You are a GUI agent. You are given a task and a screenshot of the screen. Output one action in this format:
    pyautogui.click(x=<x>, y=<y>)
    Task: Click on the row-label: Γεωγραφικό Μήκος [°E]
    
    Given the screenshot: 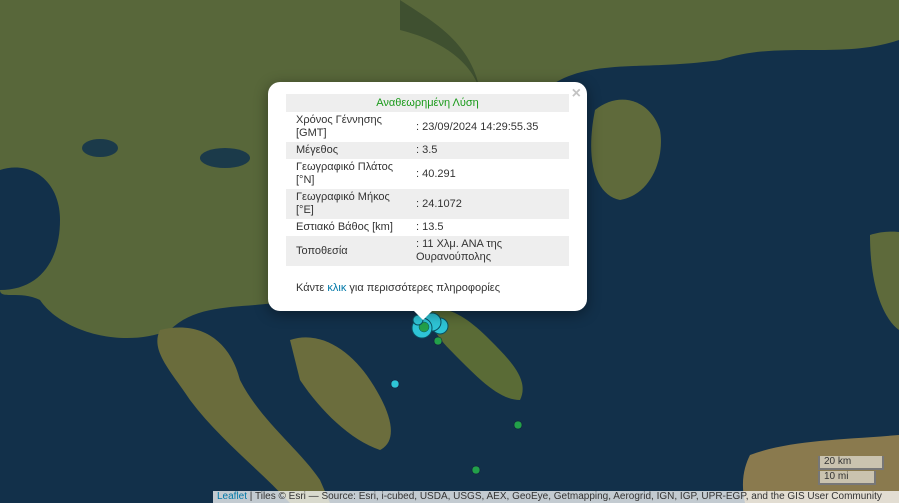 What is the action you would take?
    pyautogui.click(x=346, y=204)
    